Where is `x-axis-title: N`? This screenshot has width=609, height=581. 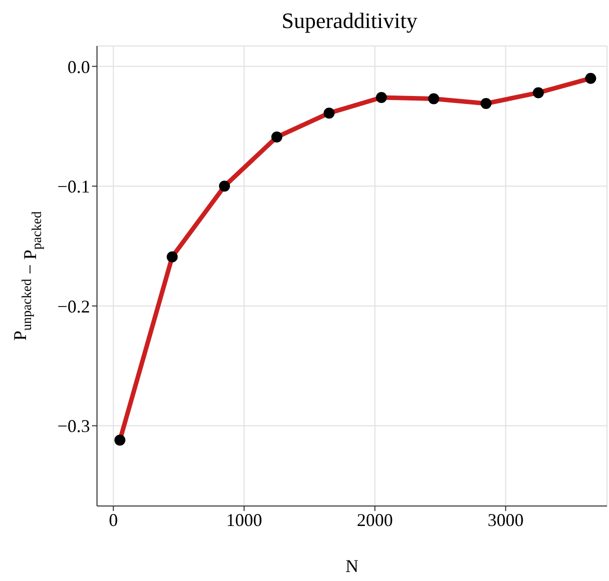
x-axis-title: N is located at coordinates (352, 566).